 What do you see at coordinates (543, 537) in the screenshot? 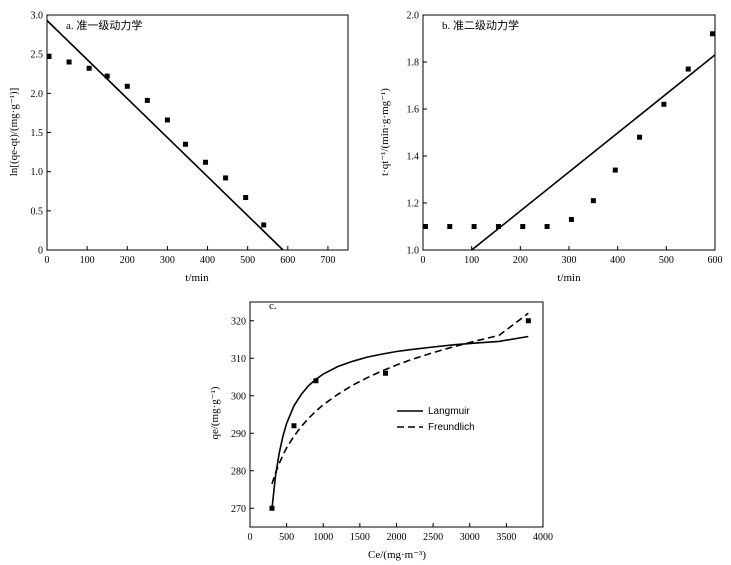
I see `panel-c-xtick-label: 4000` at bounding box center [543, 537].